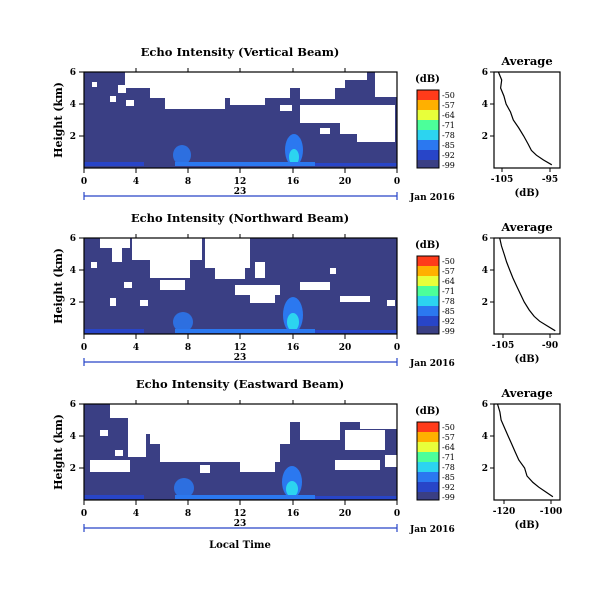  I want to click on profile-title: Average, so click(526, 227).